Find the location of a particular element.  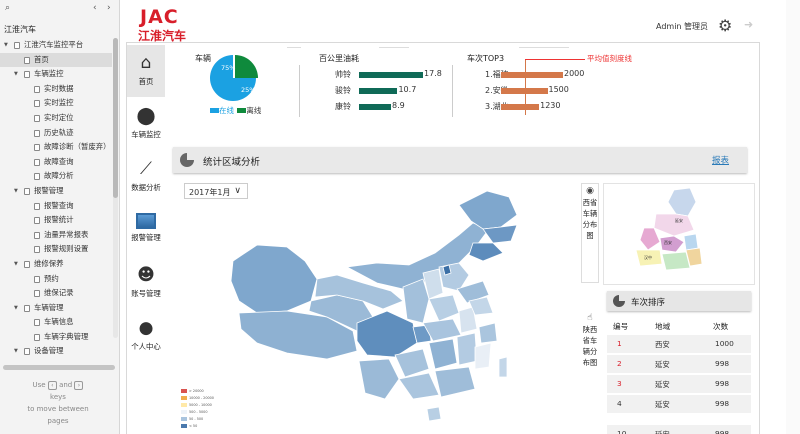

outline-item: 报警查询 is located at coordinates (56, 206).